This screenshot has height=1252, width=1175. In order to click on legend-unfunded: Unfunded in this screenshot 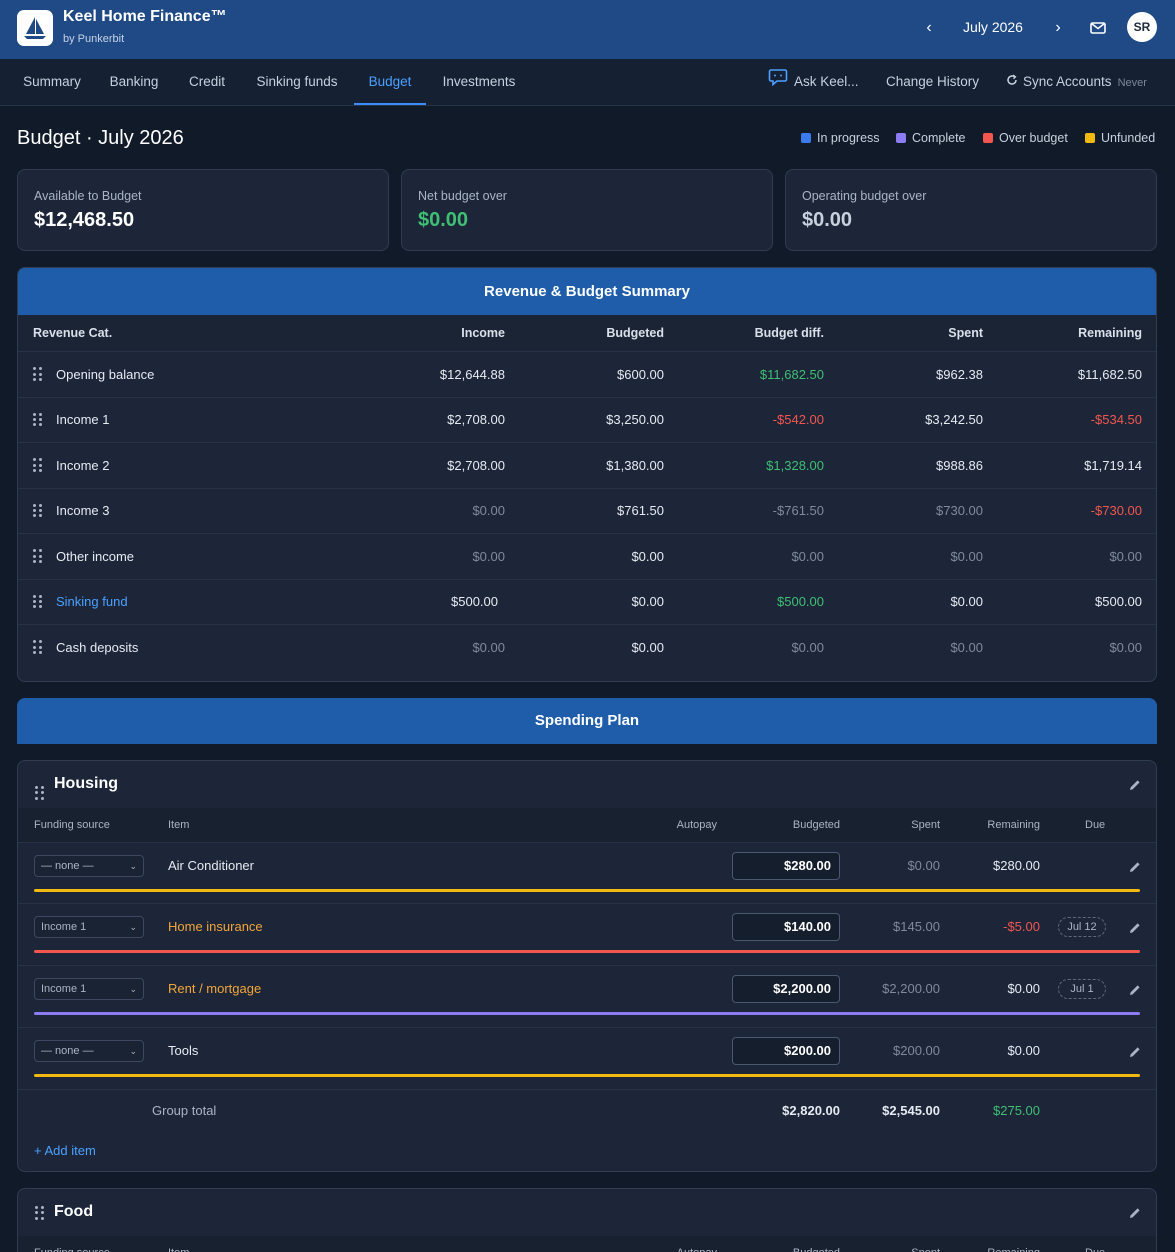, I will do `click(1120, 138)`.